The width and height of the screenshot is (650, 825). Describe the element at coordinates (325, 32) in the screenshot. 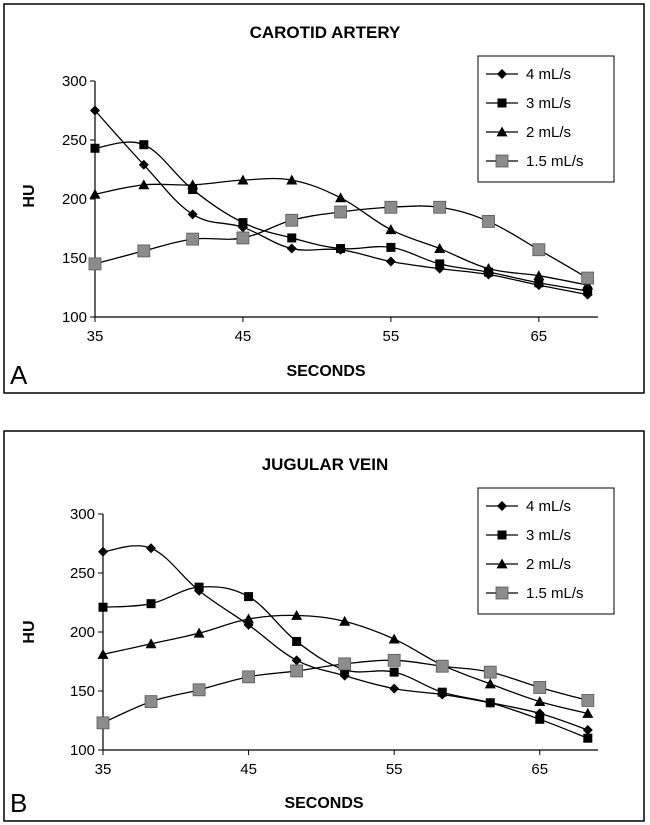

I see `chart-title: CAROTID ARTERY` at that location.